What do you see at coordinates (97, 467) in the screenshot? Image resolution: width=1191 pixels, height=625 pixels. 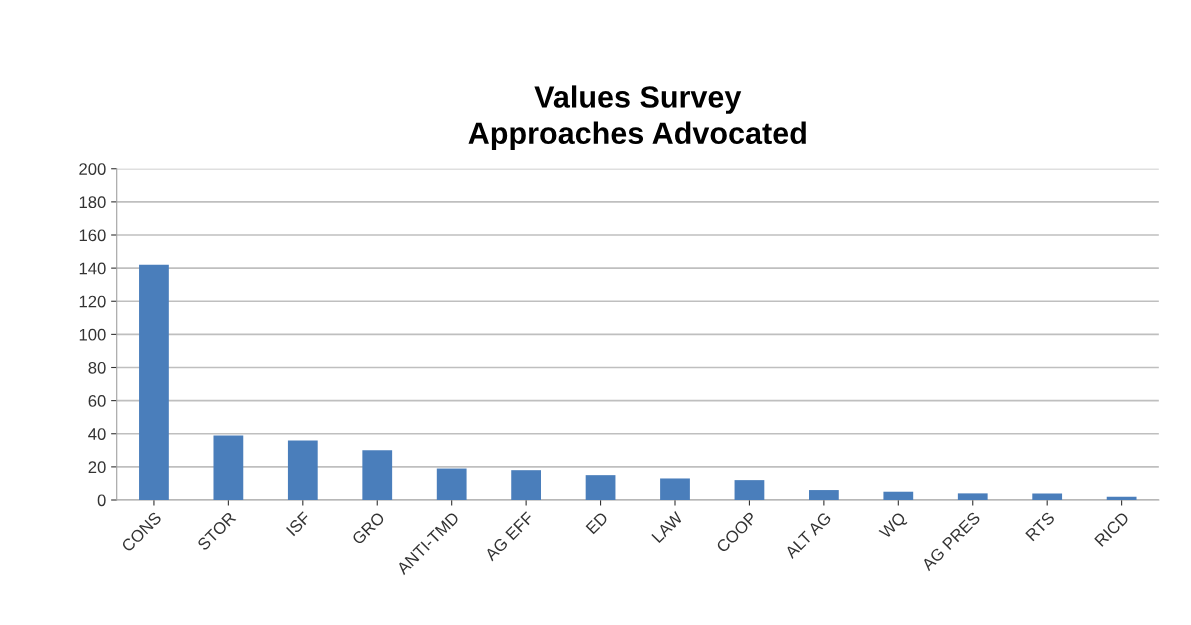 I see `y-tick-label: 20` at bounding box center [97, 467].